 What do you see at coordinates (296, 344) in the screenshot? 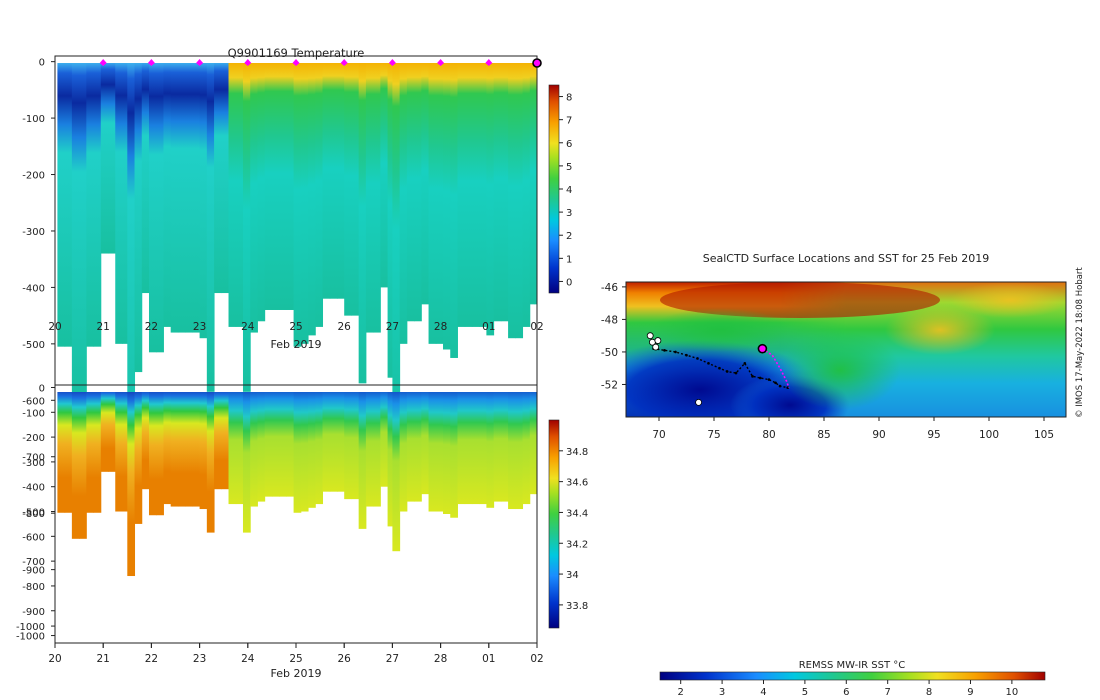
I see `temperature-xlabel: Feb 2019` at bounding box center [296, 344].